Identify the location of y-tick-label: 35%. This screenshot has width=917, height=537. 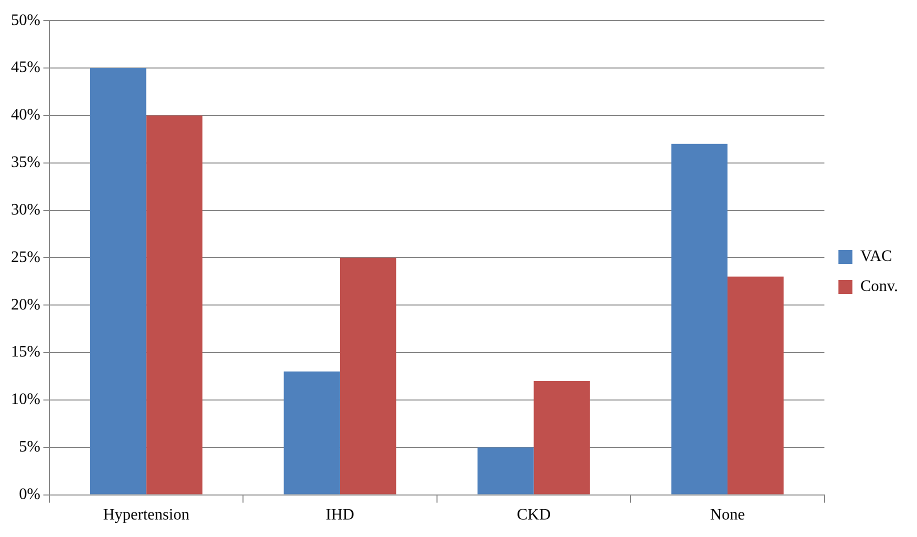
(25, 163).